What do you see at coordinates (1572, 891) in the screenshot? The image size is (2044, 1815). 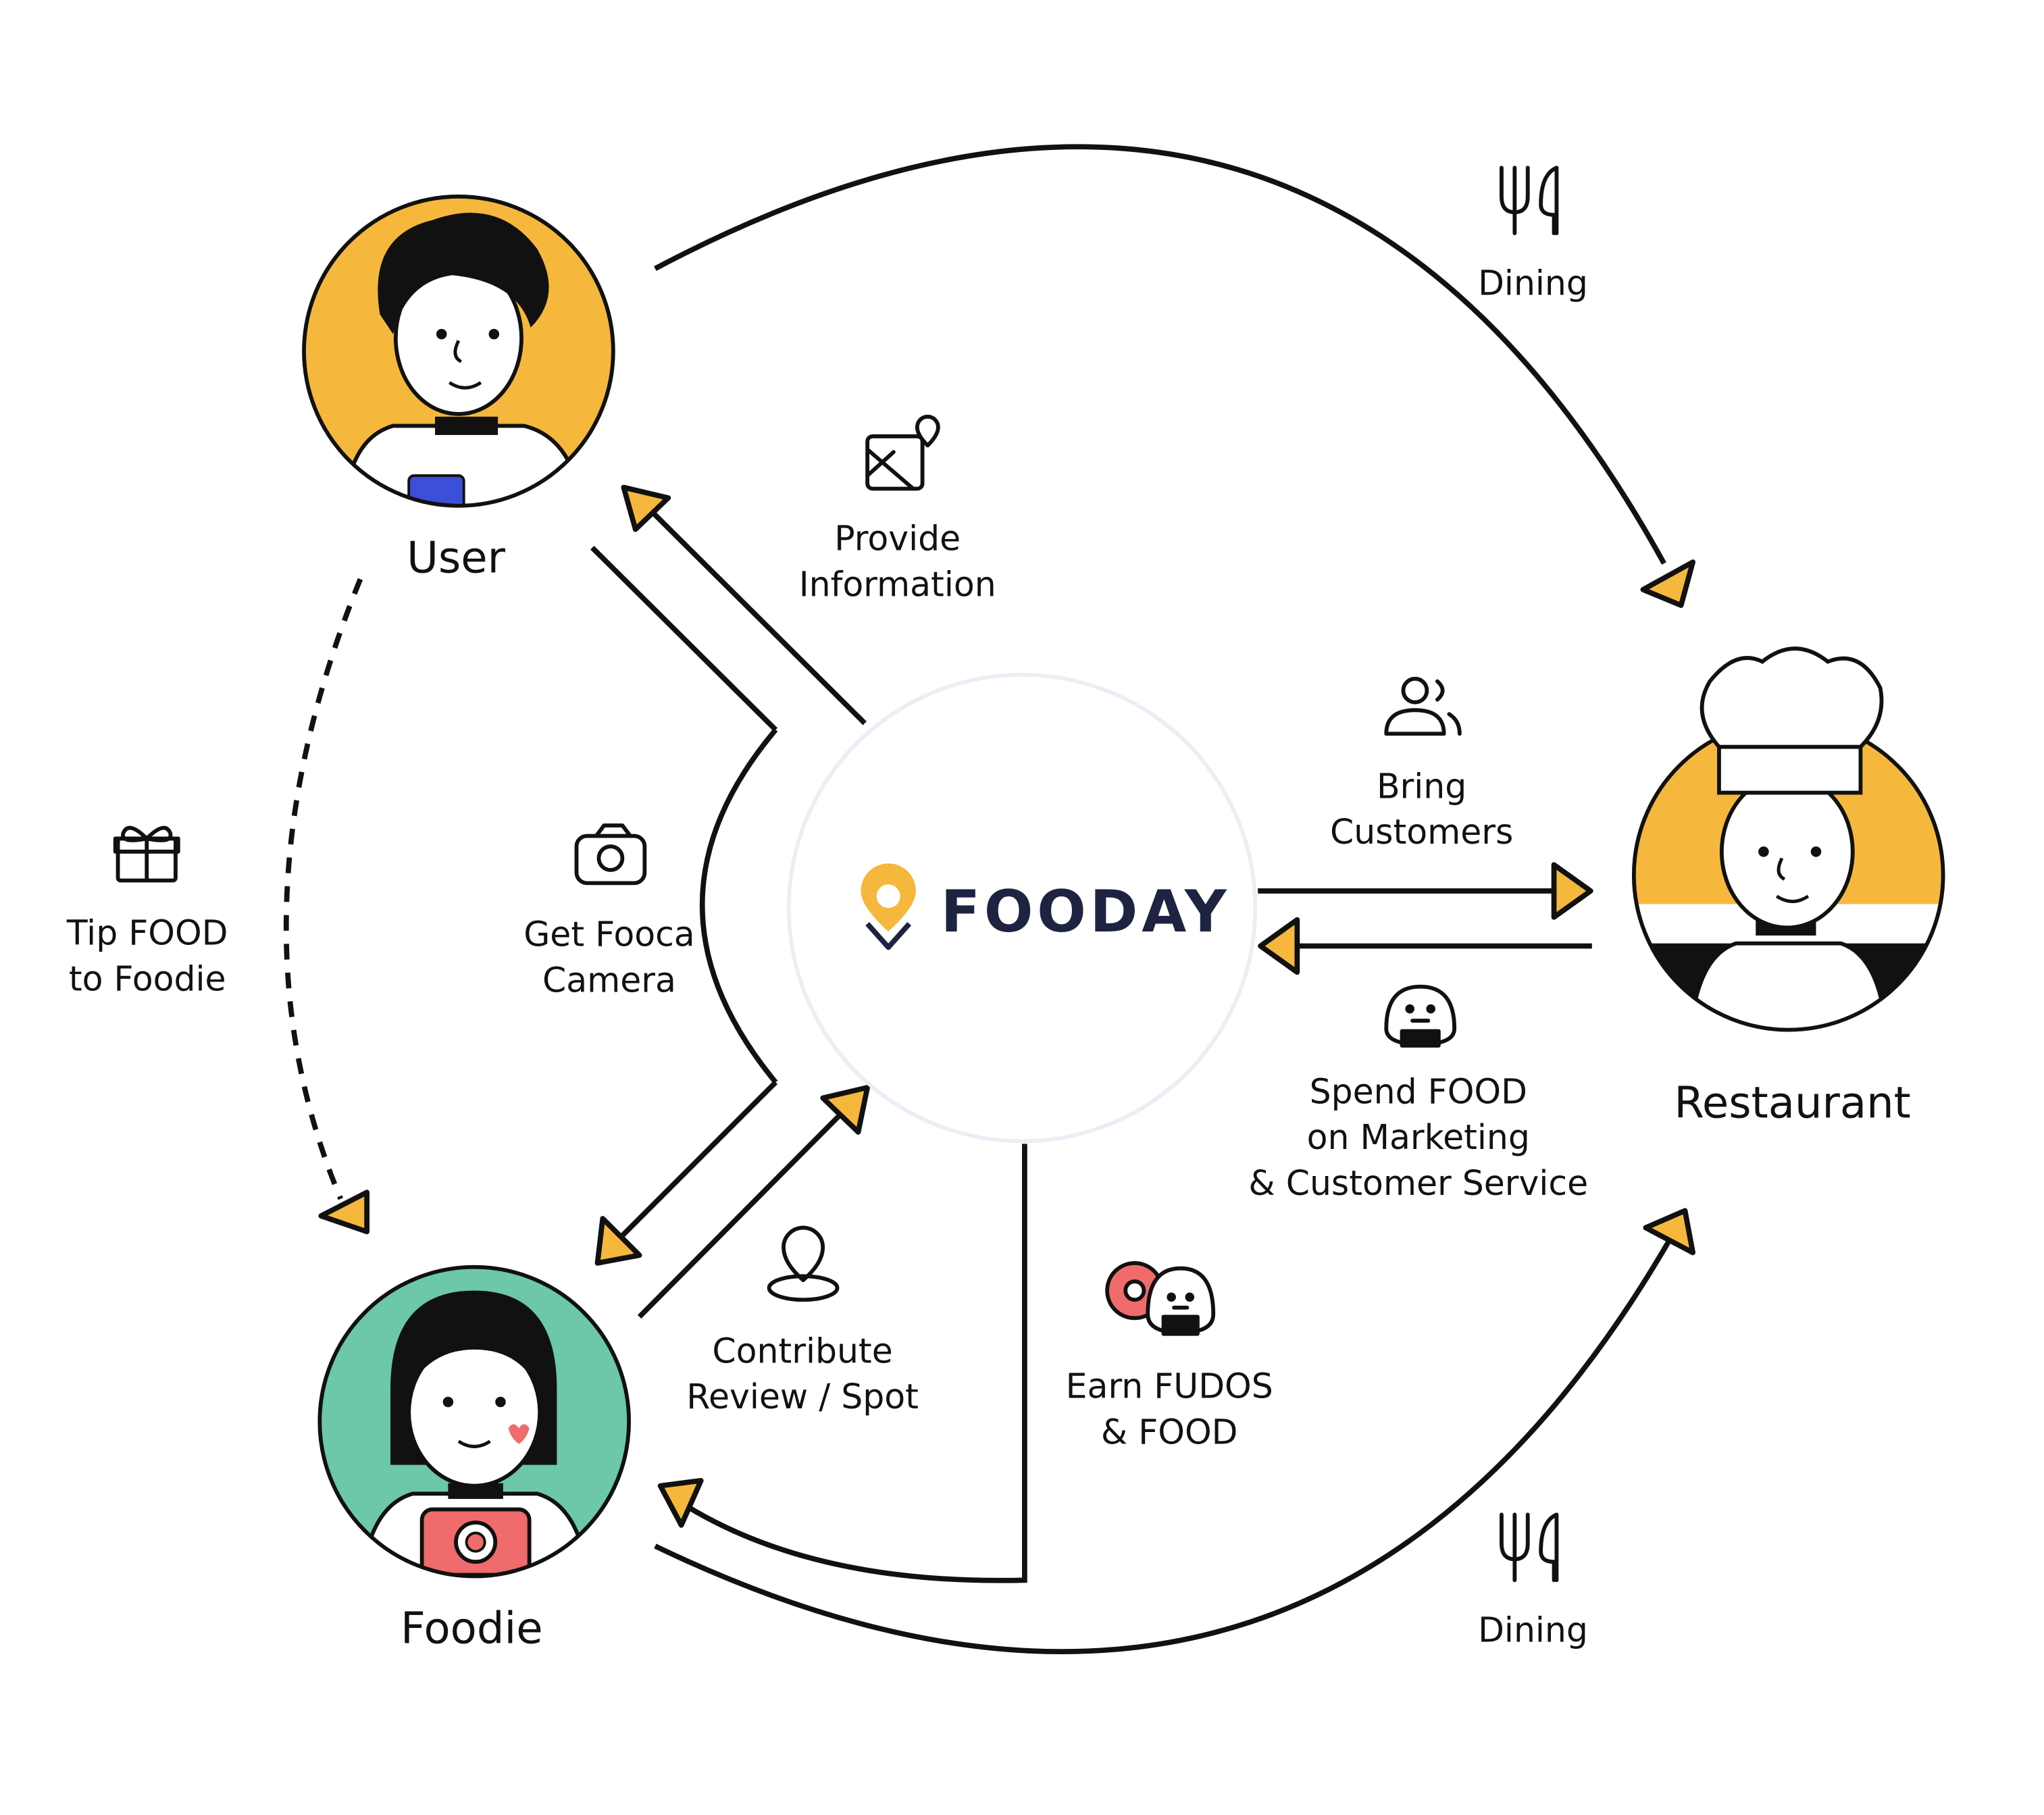 I see `arrowhead-bring-customers` at bounding box center [1572, 891].